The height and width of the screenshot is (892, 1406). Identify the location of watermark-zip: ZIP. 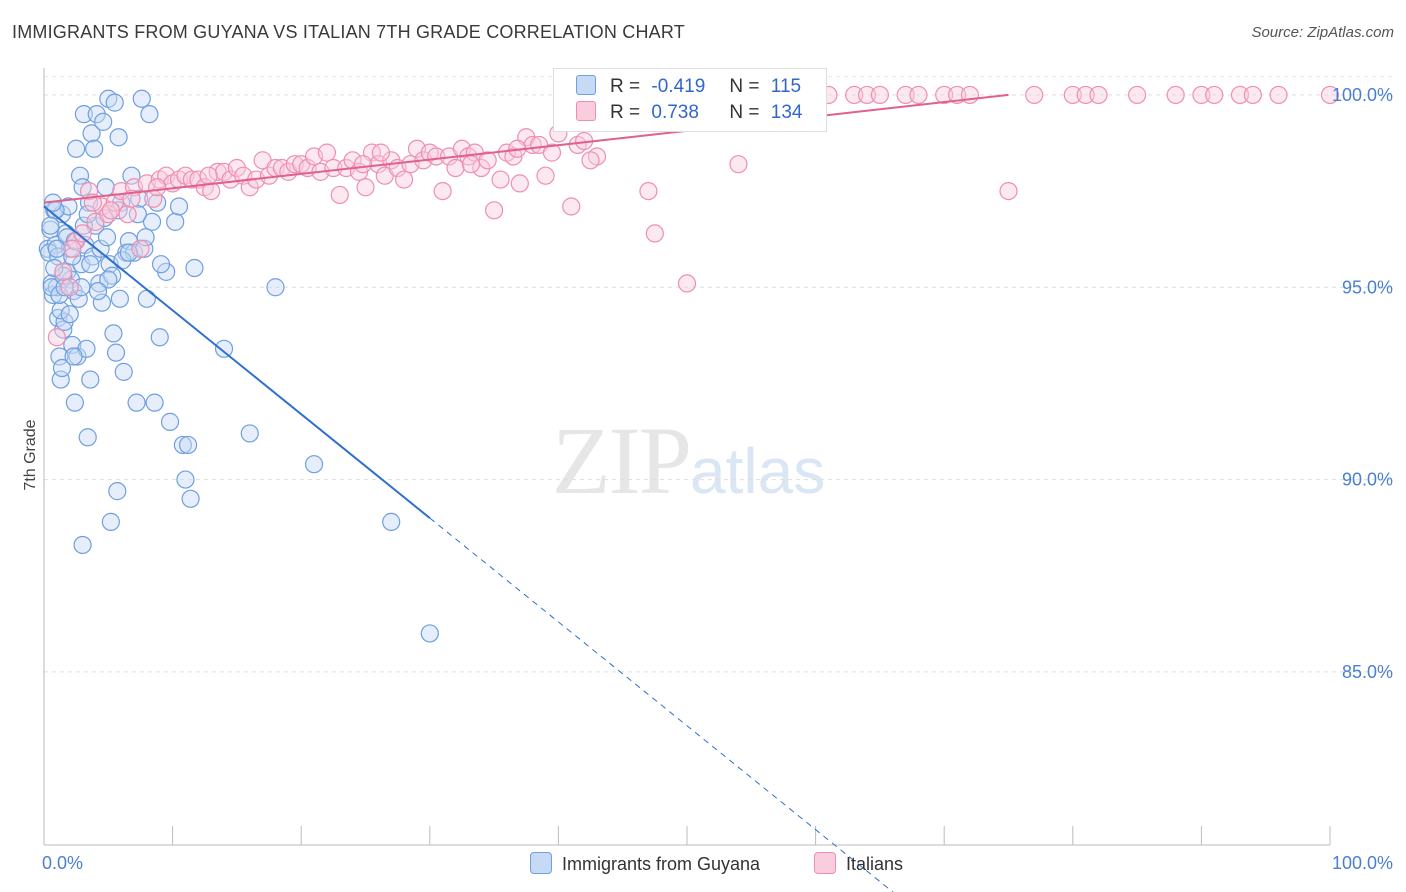
(622, 460).